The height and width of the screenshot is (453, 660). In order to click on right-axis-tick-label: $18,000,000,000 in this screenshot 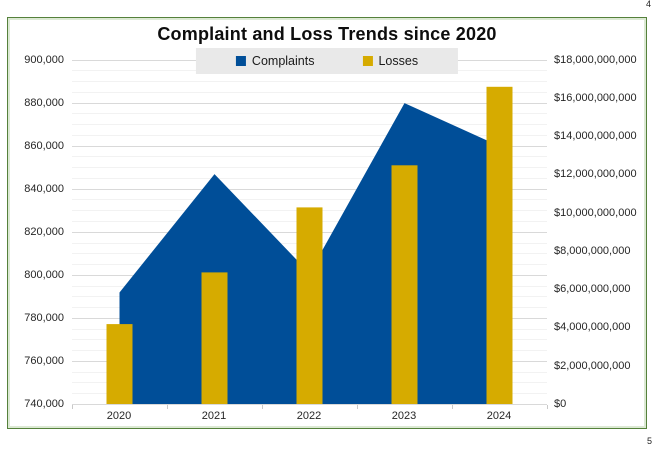, I will do `click(595, 59)`.